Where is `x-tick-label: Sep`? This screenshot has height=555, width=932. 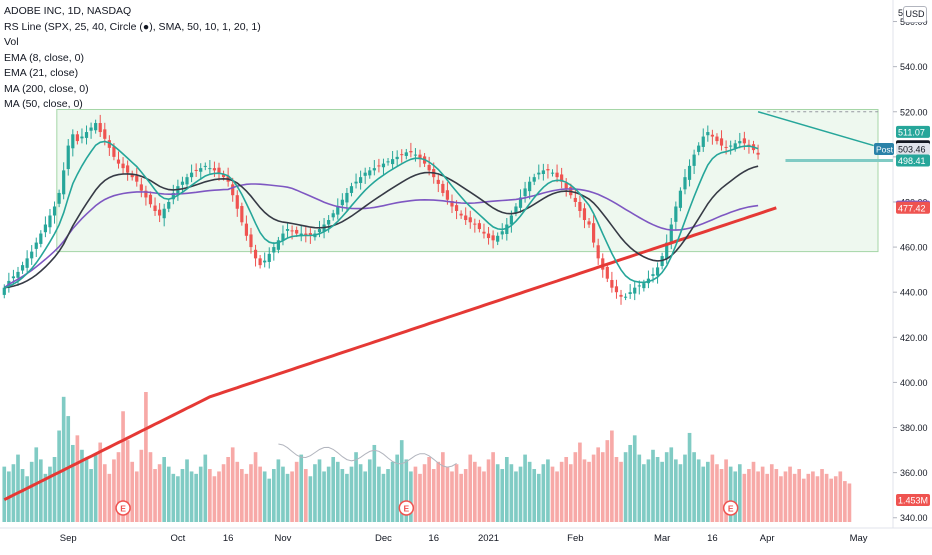 x-tick-label: Sep is located at coordinates (68, 538).